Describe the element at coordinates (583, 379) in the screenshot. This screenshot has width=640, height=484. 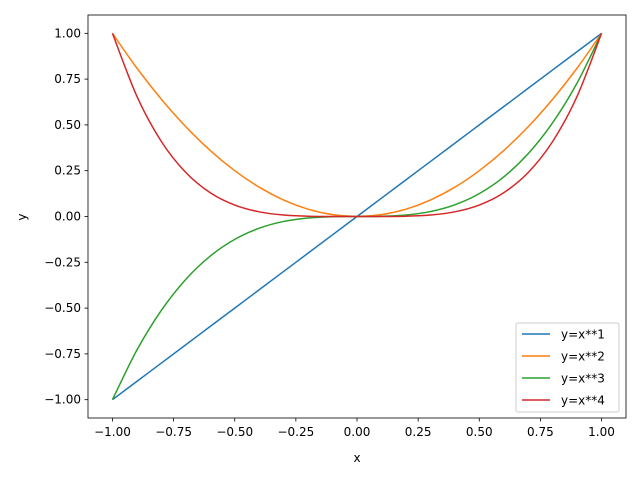
I see `legend-entry-label: y=x**3` at that location.